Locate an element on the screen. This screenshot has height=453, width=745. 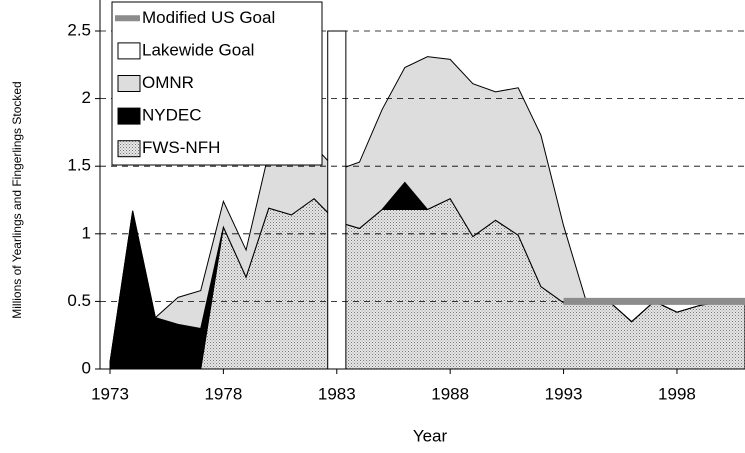
x-axis-title: Year is located at coordinates (430, 435).